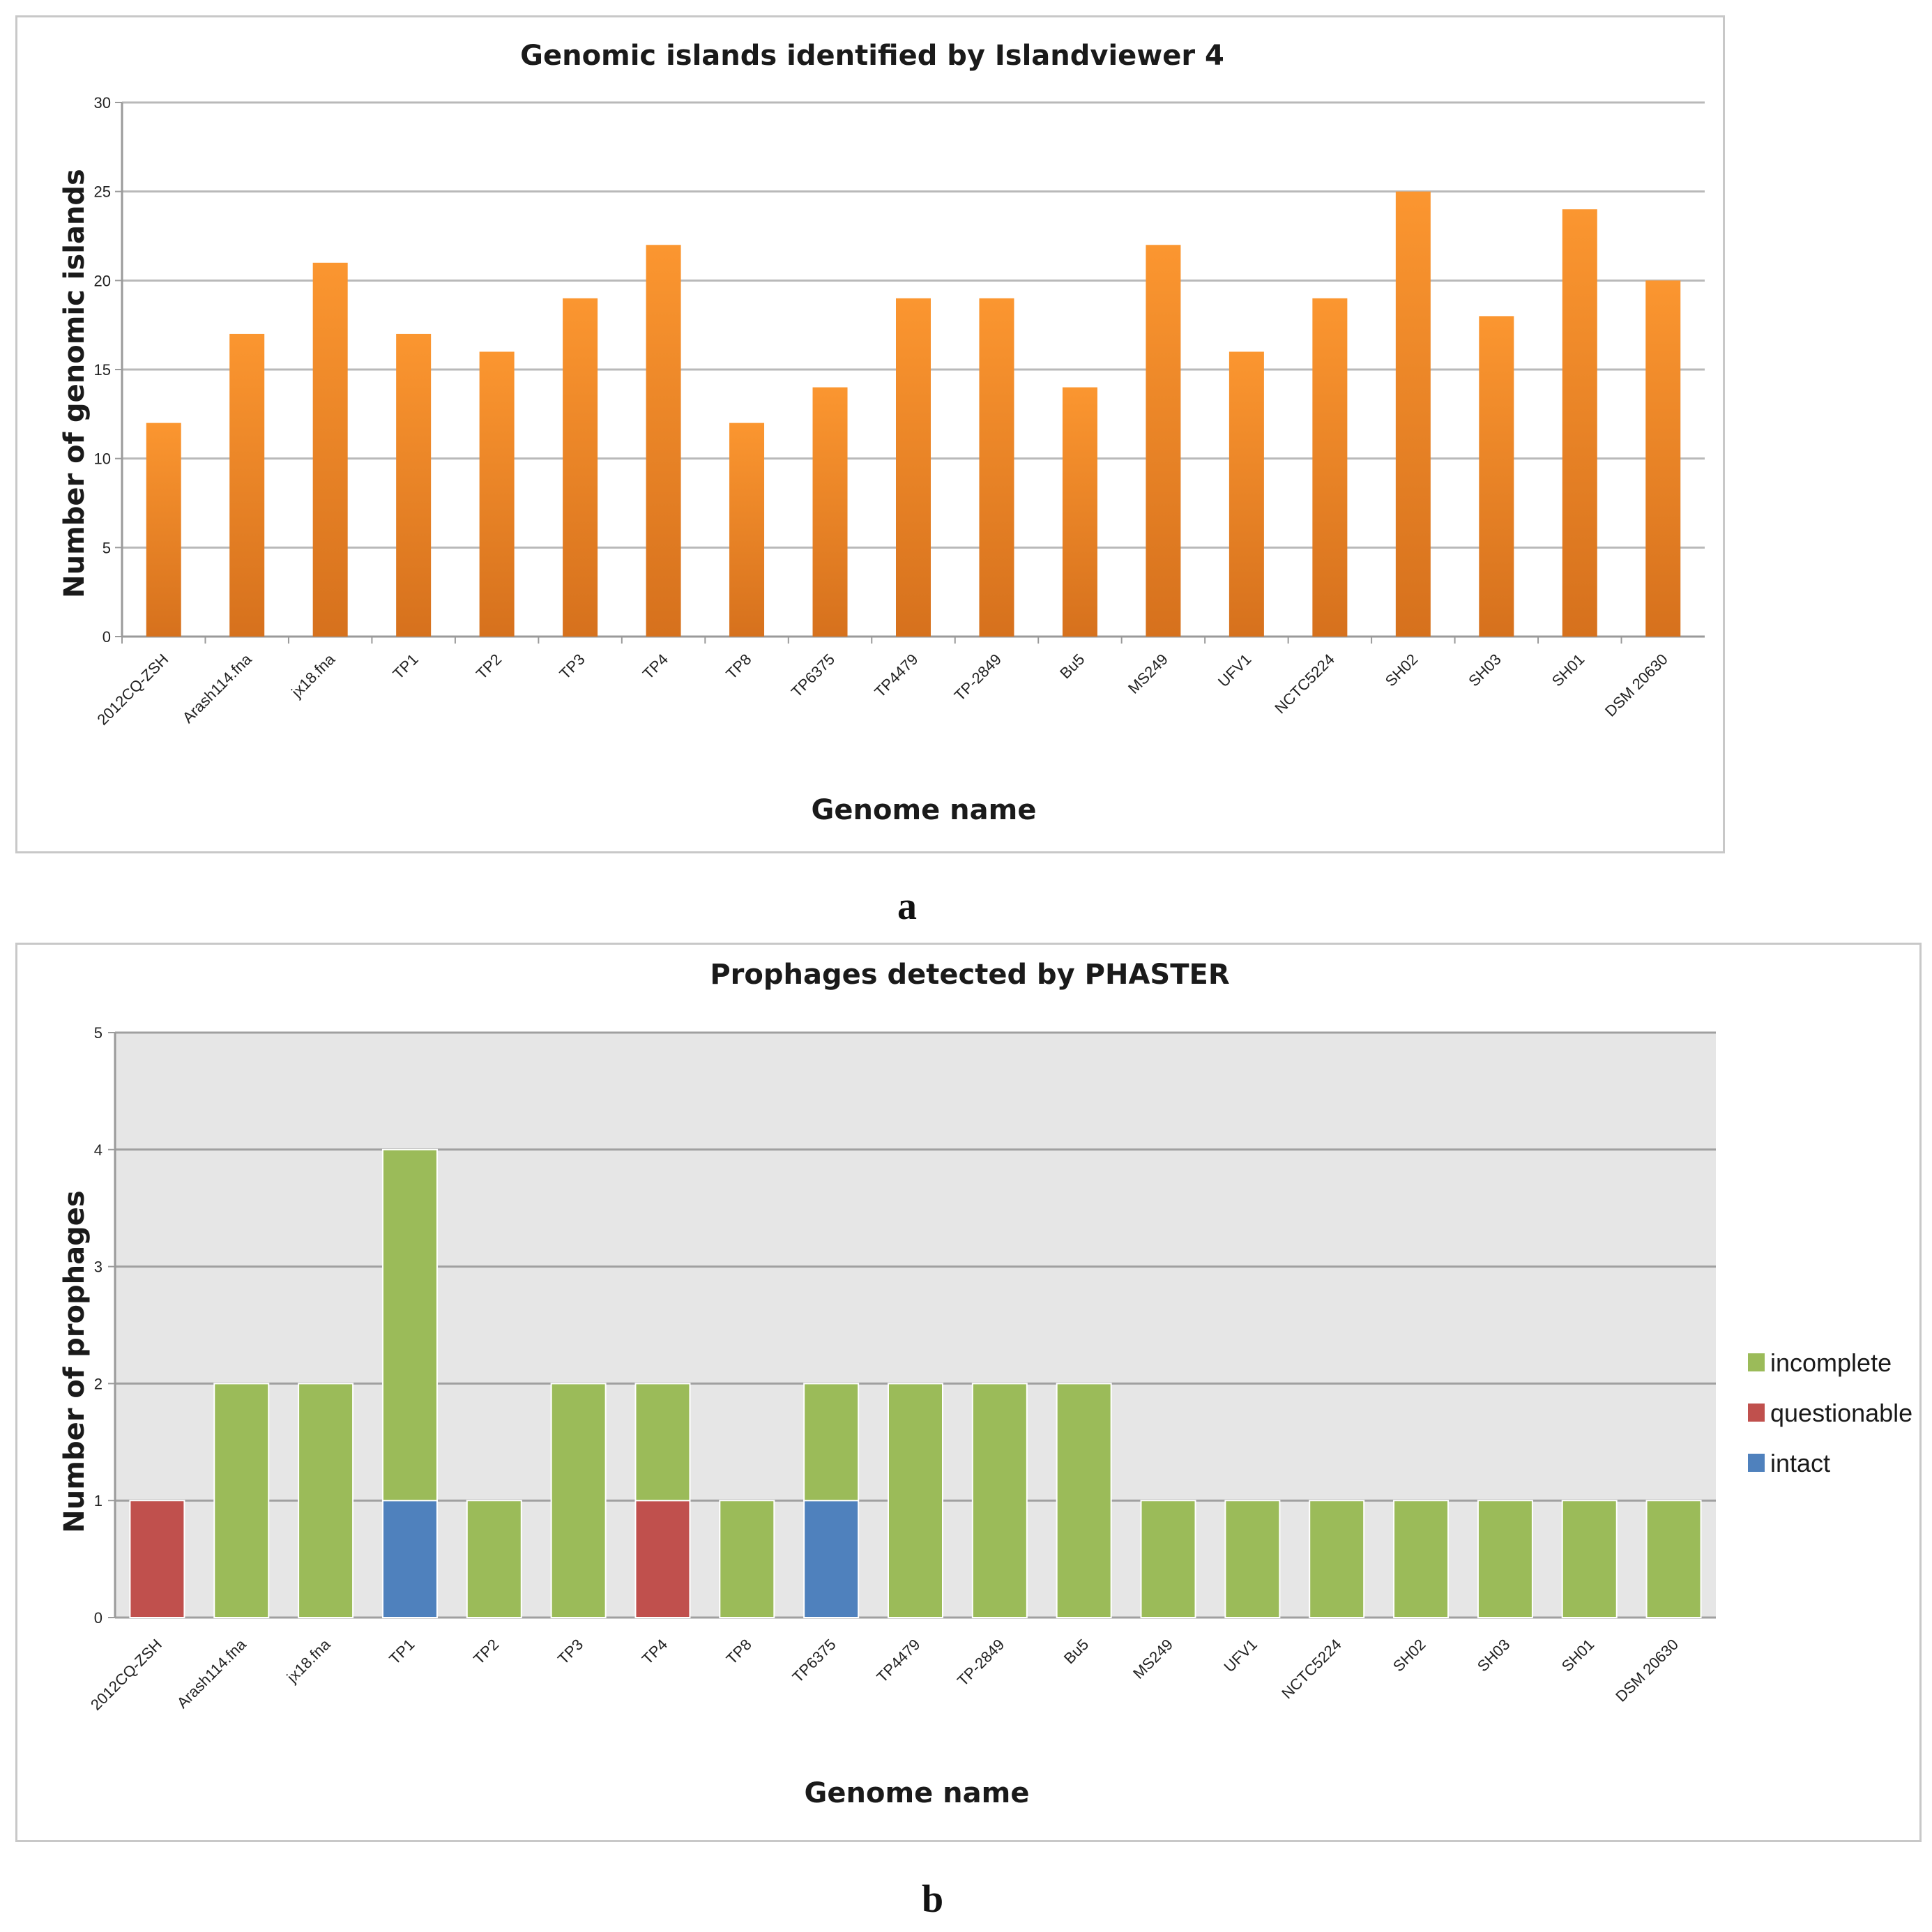  I want to click on panel-label-b: b, so click(933, 1900).